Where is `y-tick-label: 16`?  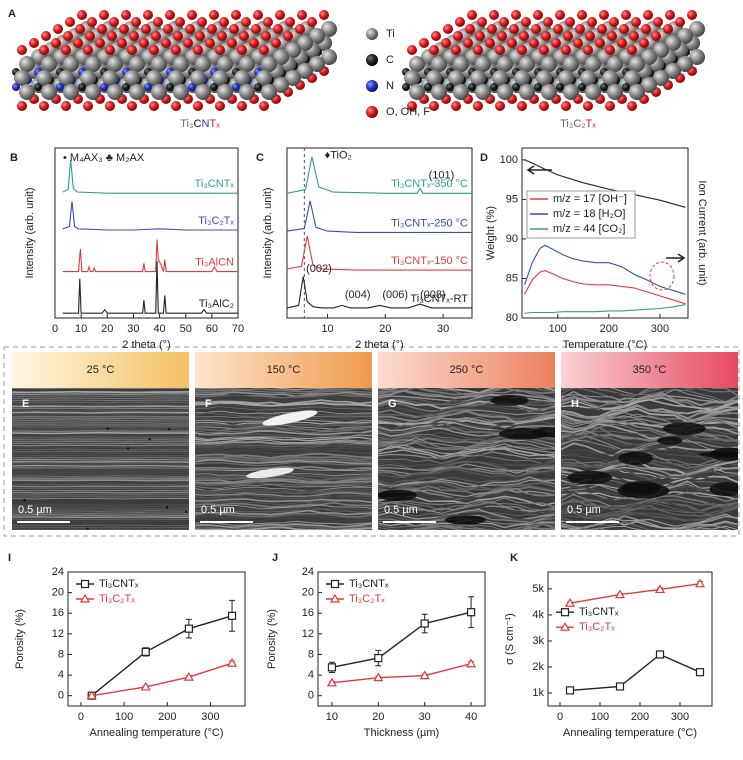
y-tick-label: 16 is located at coordinates (308, 613).